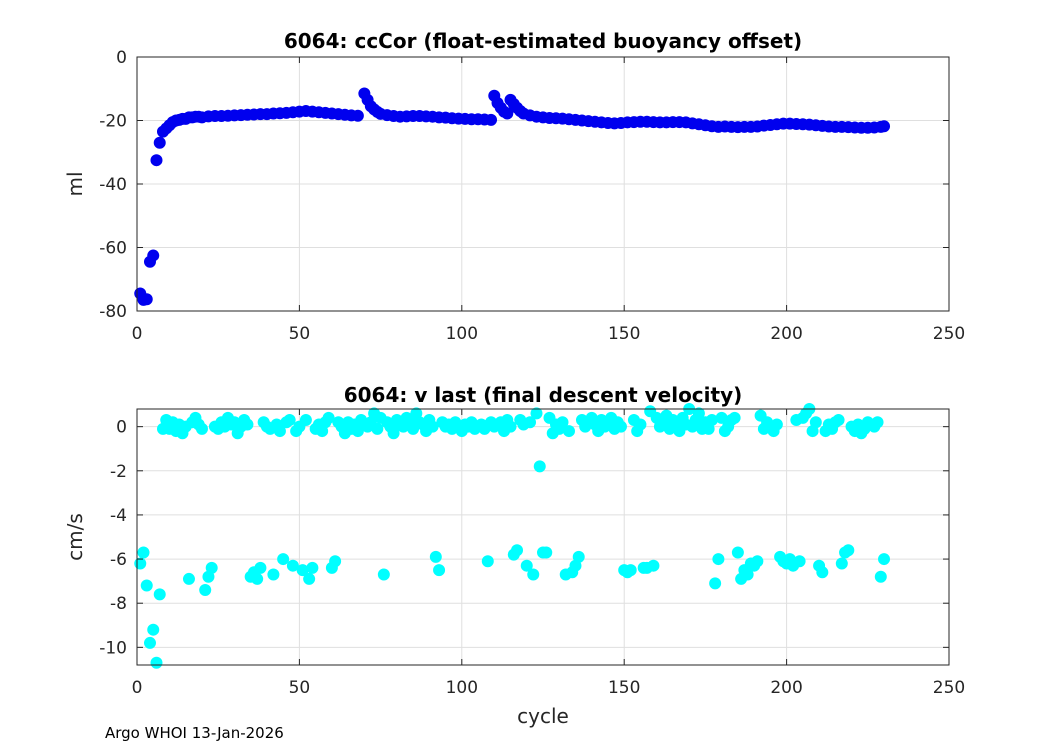 Image resolution: width=1050 pixels, height=750 pixels. Describe the element at coordinates (113, 312) in the screenshot. I see `ytick-label: -80` at that location.